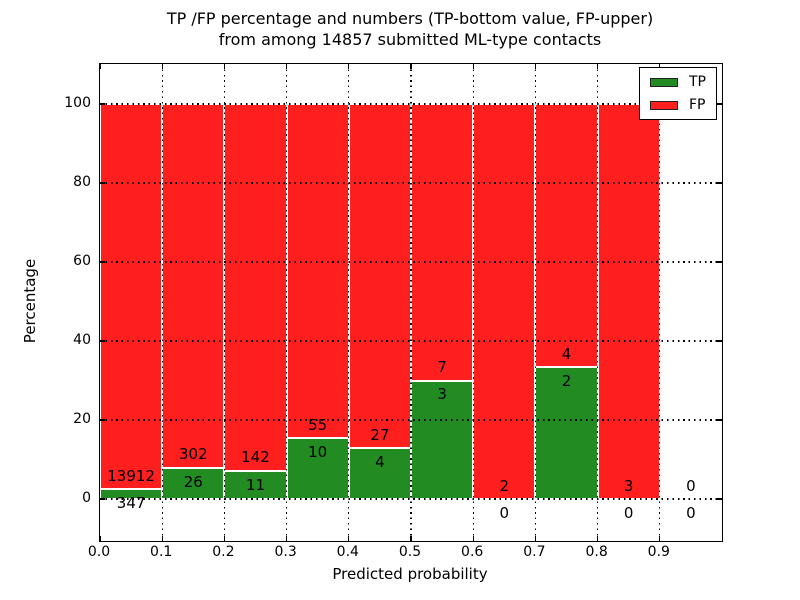 This screenshot has width=800, height=600. Describe the element at coordinates (596, 552) in the screenshot. I see `x-tick-label: 0.8` at that location.